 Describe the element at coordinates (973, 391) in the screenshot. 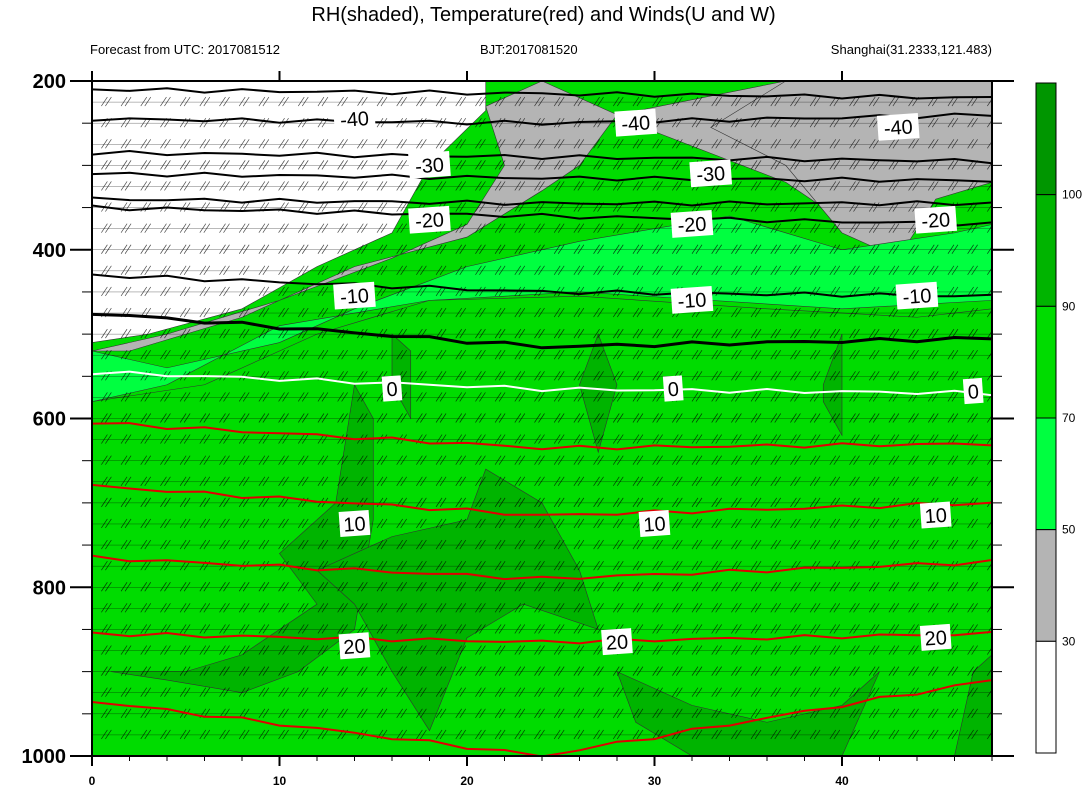

I see `contour-label: 0` at that location.